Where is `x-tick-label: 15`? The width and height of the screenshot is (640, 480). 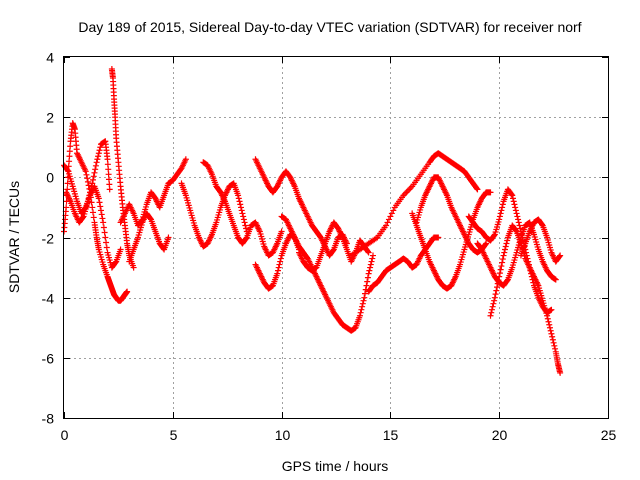 x-tick-label: 15 is located at coordinates (391, 435).